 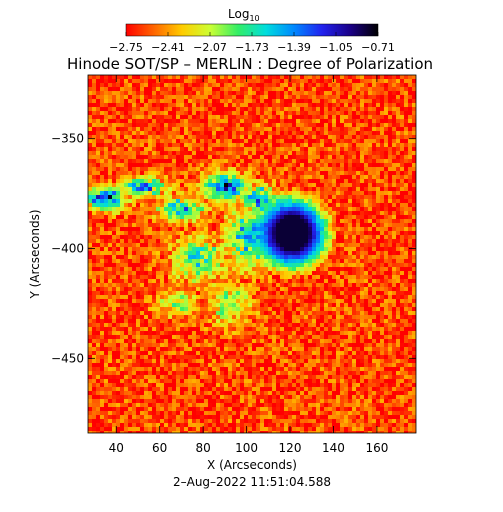 I want to click on colorbar-tick-label: −2.07, so click(x=210, y=47).